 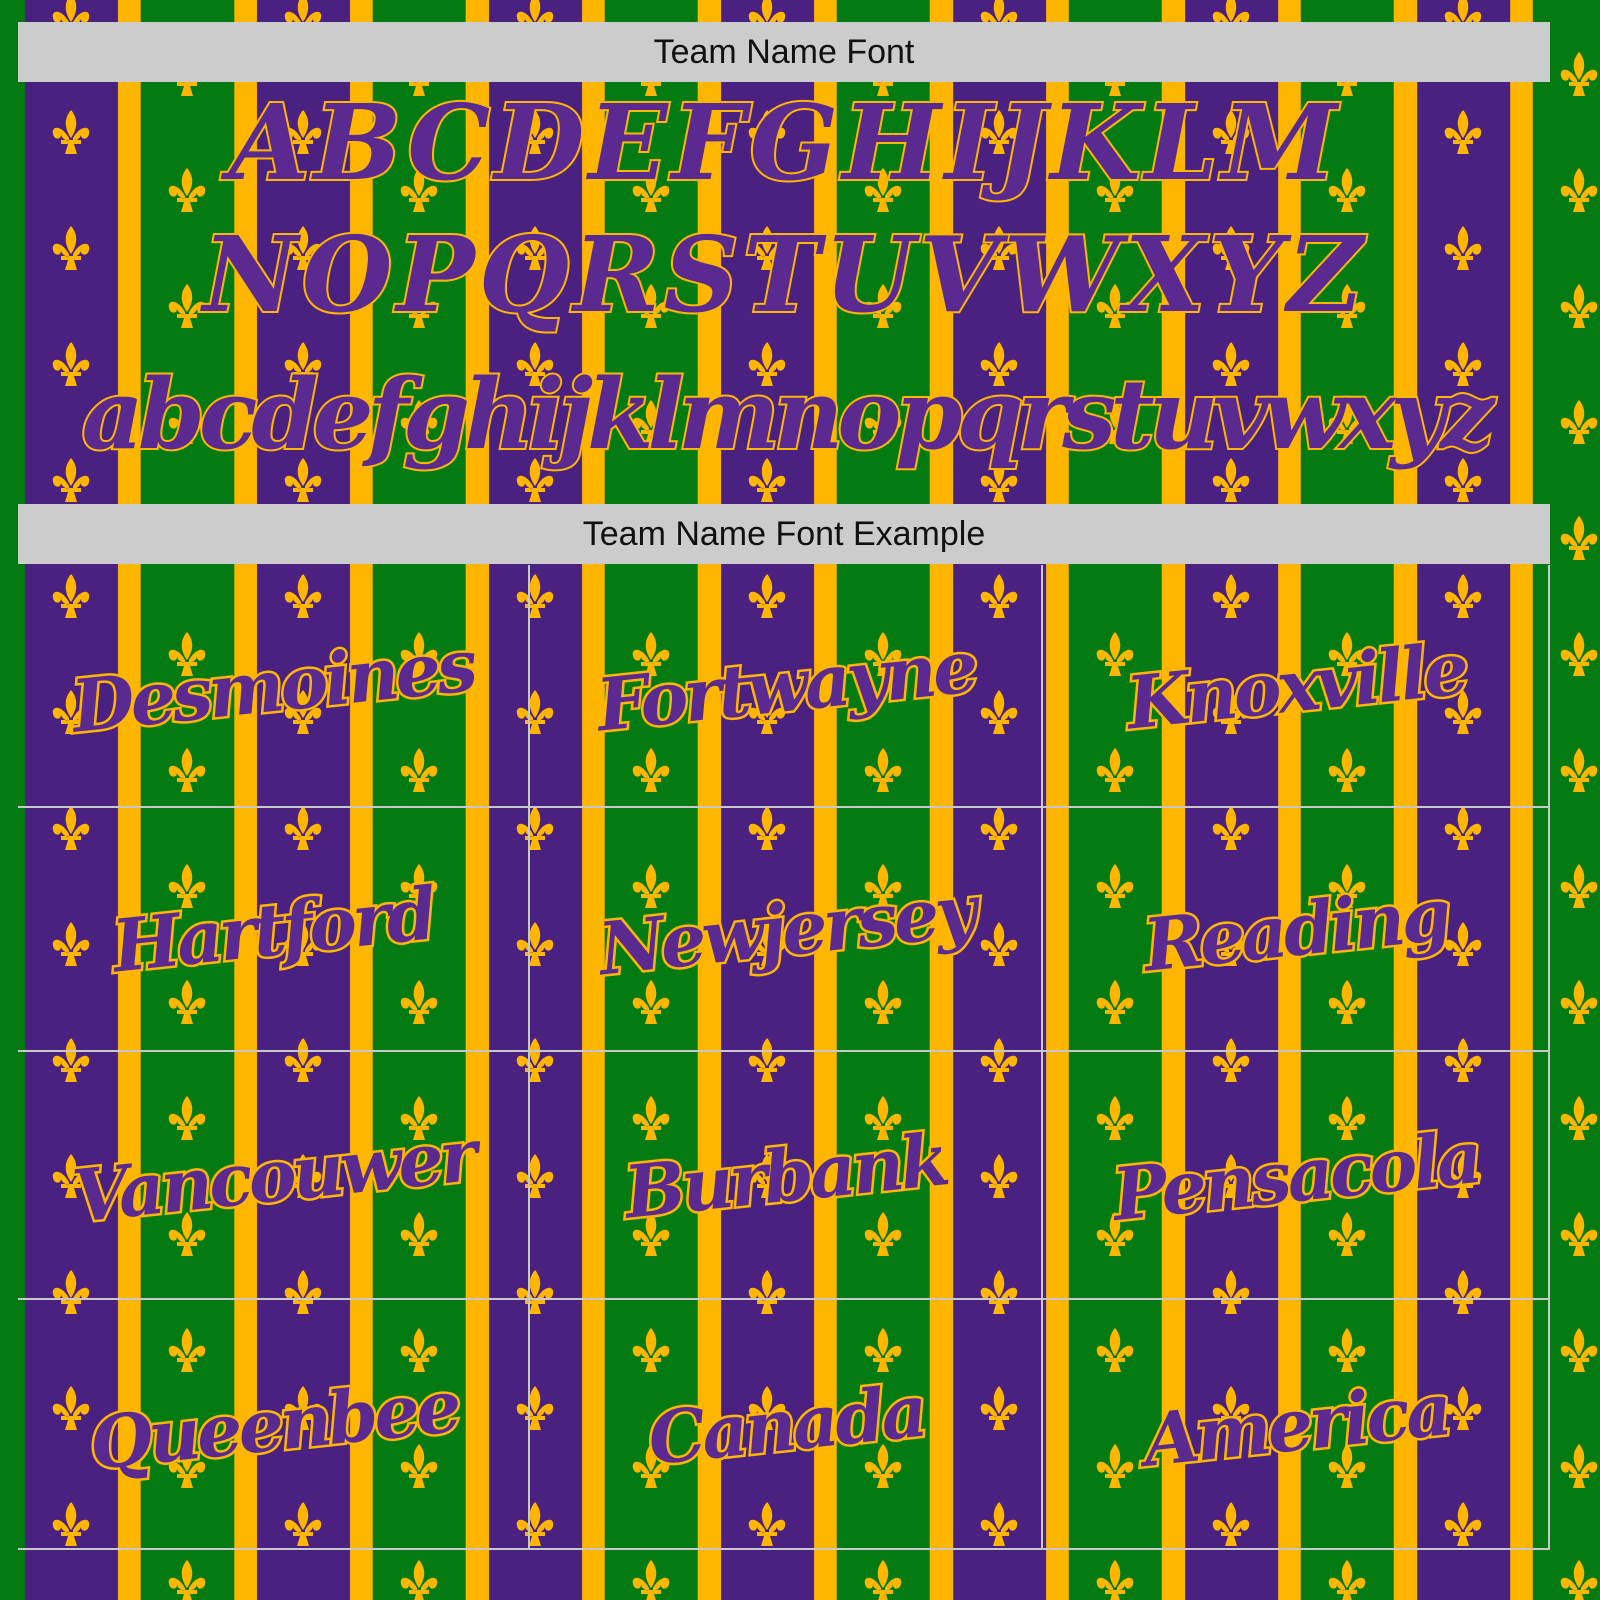 I want to click on example-text: Queenbee, so click(x=273, y=1424).